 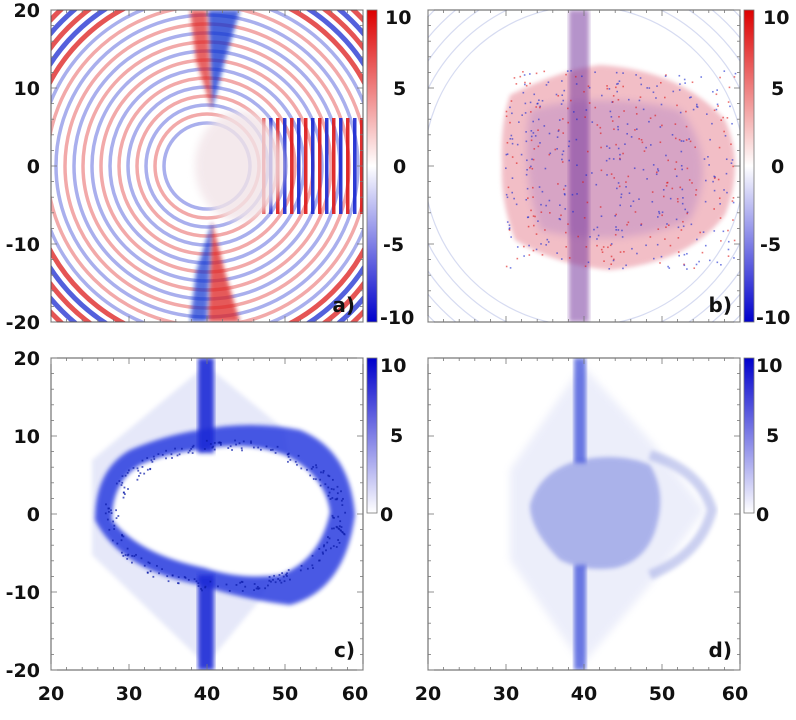 What do you see at coordinates (285, 694) in the screenshot?
I see `x-tick-label: 50` at bounding box center [285, 694].